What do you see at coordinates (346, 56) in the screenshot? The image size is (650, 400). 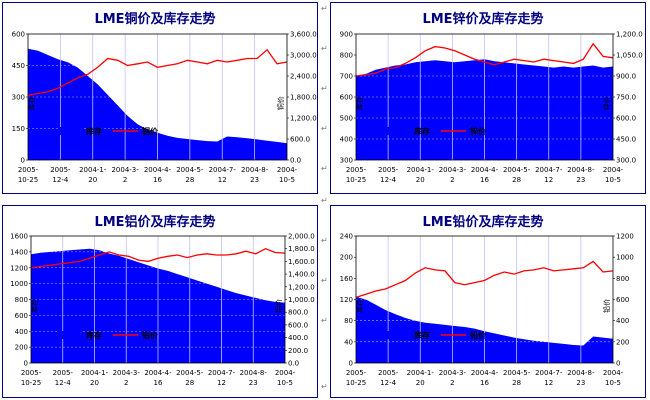 I see `left-tick-label: 800` at bounding box center [346, 56].